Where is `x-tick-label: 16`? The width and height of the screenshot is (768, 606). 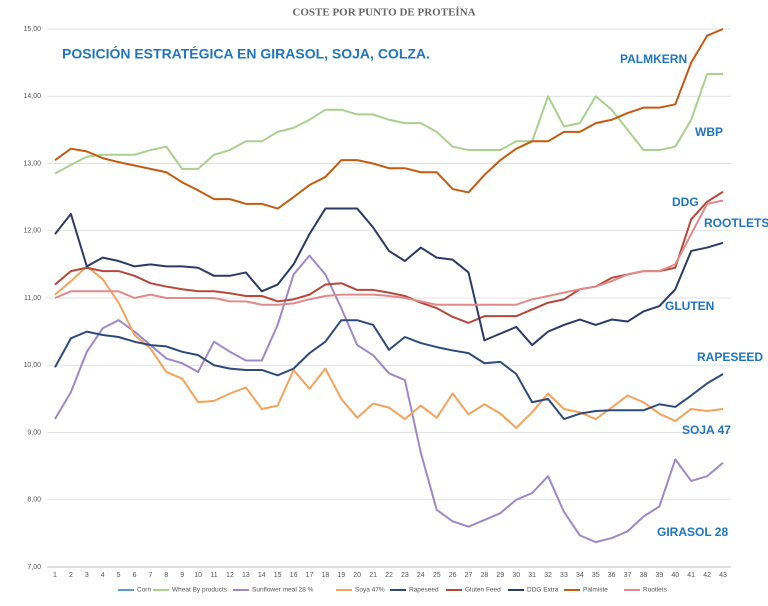 x-tick-label: 16 is located at coordinates (294, 575).